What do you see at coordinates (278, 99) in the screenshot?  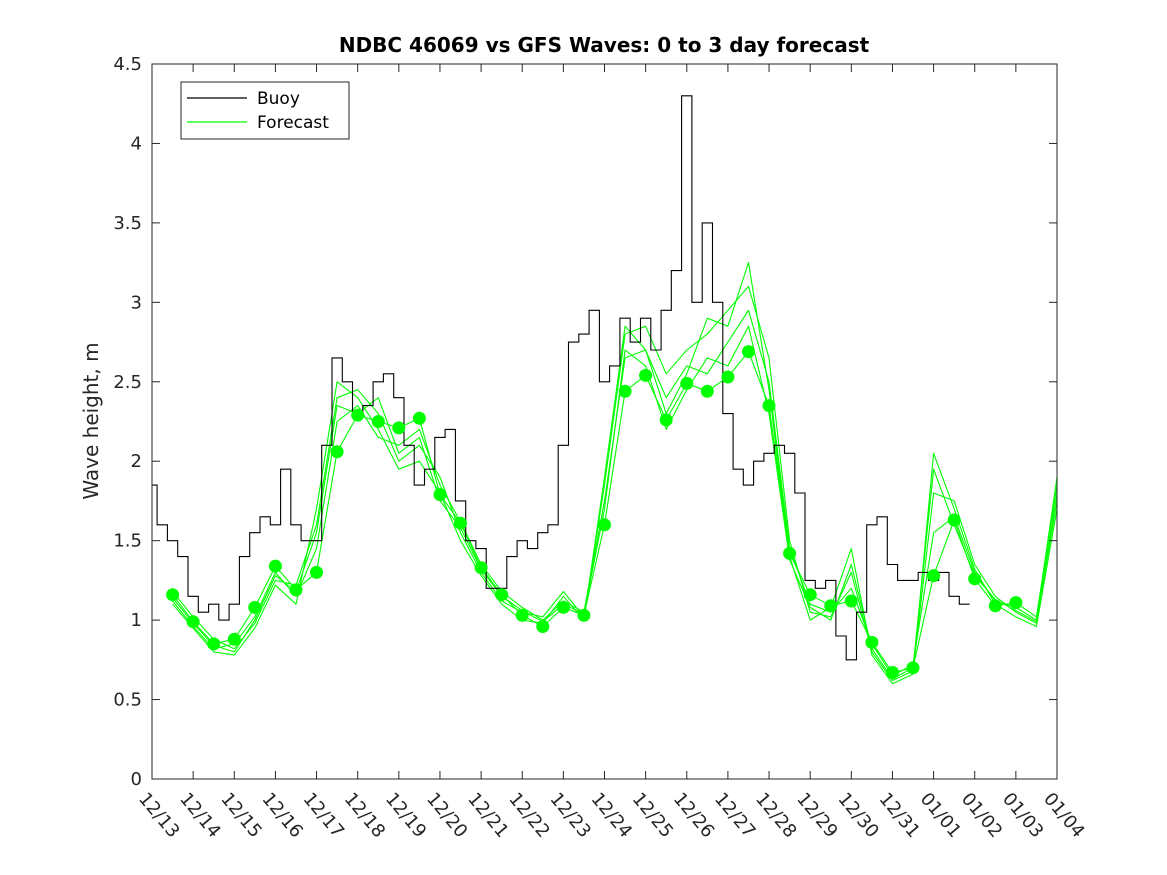 I see `legend-buoy-label: Buoy` at bounding box center [278, 99].